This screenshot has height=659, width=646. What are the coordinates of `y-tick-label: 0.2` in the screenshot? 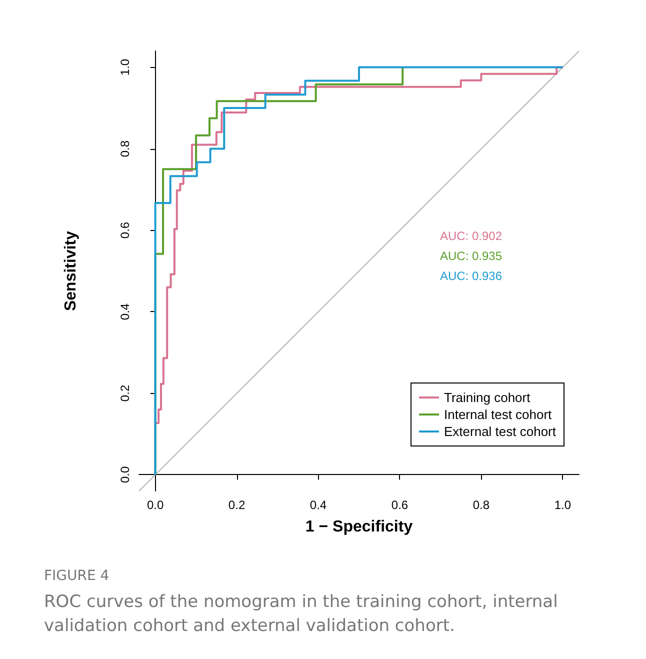 It's located at (125, 393).